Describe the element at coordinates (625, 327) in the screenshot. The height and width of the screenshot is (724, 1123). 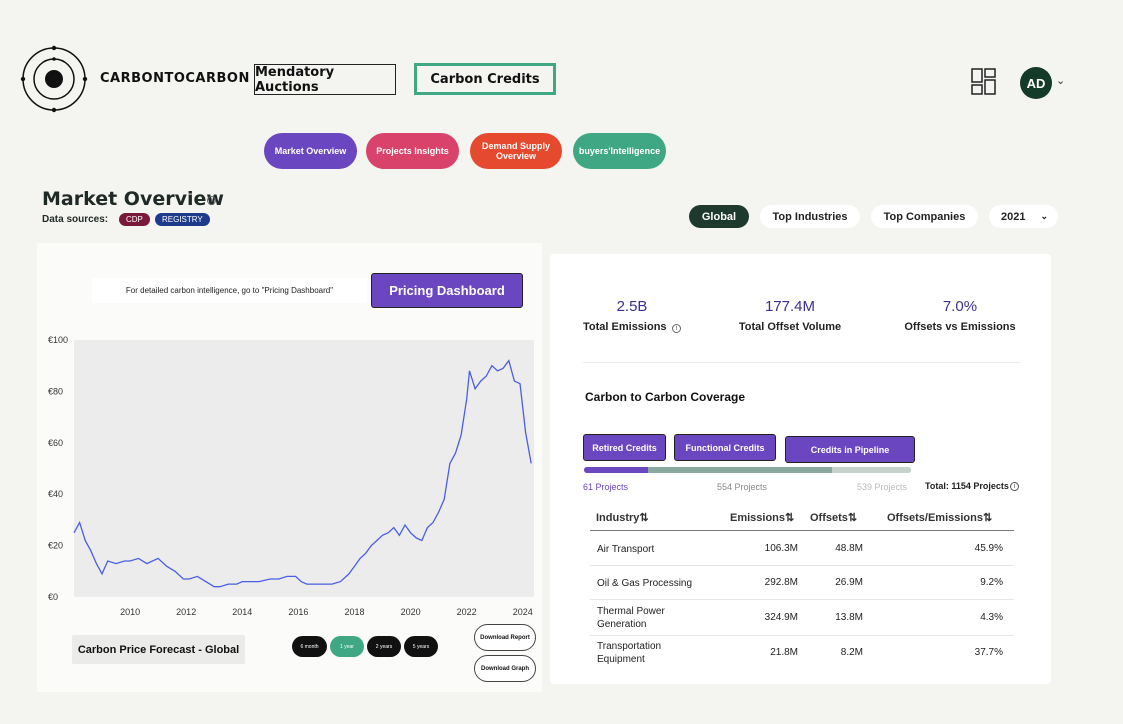
I see `kpi-total-emissions-label: Total Emissions` at that location.